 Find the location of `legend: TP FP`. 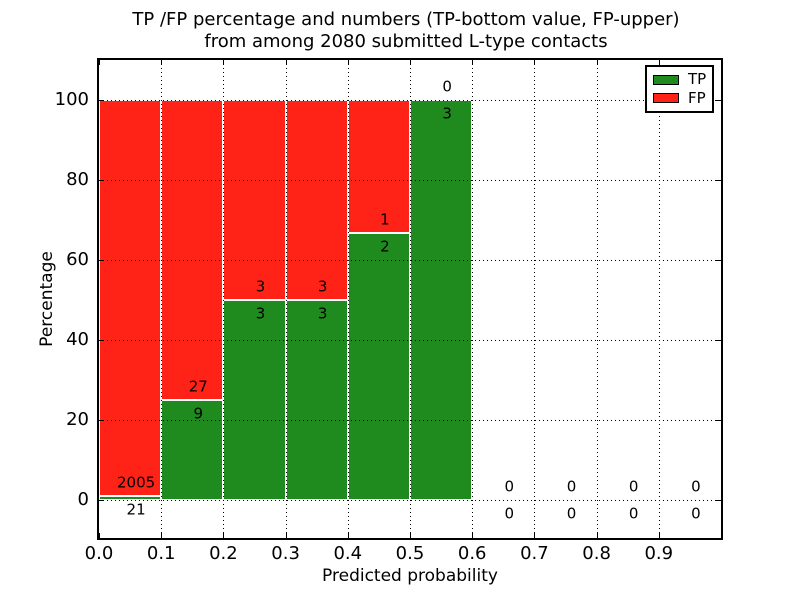

legend: TP FP is located at coordinates (679, 89).